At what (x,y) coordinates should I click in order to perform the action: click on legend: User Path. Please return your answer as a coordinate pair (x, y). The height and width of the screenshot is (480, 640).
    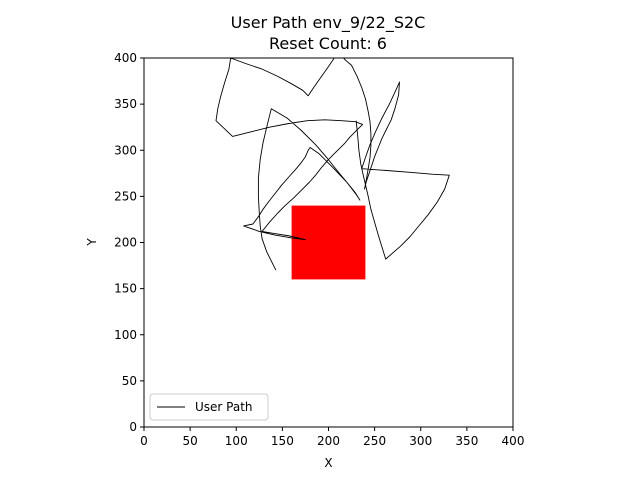
    Looking at the image, I should click on (209, 407).